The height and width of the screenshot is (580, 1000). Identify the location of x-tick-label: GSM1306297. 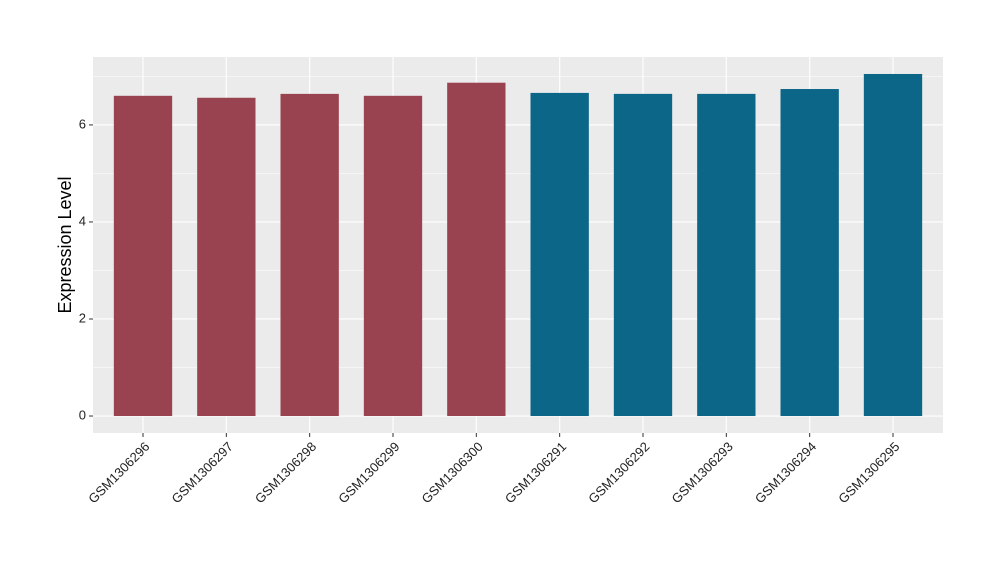
(202, 472).